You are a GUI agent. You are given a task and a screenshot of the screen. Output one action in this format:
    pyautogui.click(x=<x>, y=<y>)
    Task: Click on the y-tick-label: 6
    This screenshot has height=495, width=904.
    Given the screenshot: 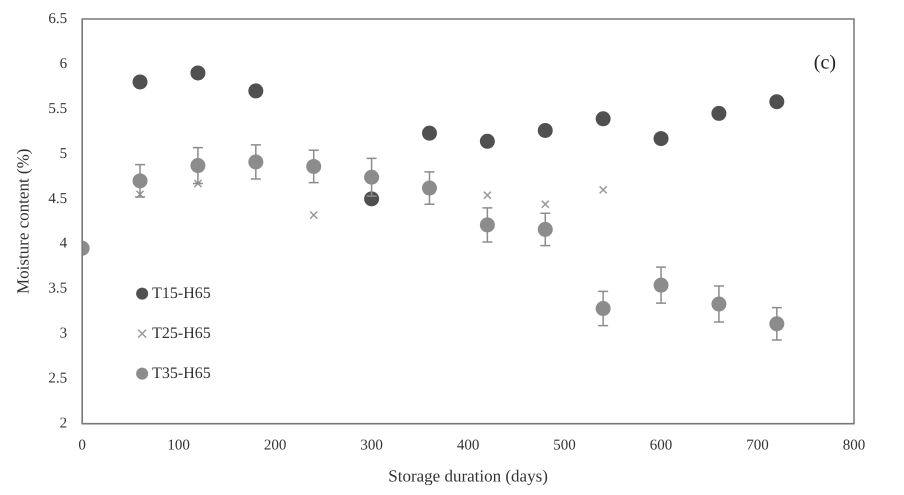 What is the action you would take?
    pyautogui.click(x=64, y=64)
    